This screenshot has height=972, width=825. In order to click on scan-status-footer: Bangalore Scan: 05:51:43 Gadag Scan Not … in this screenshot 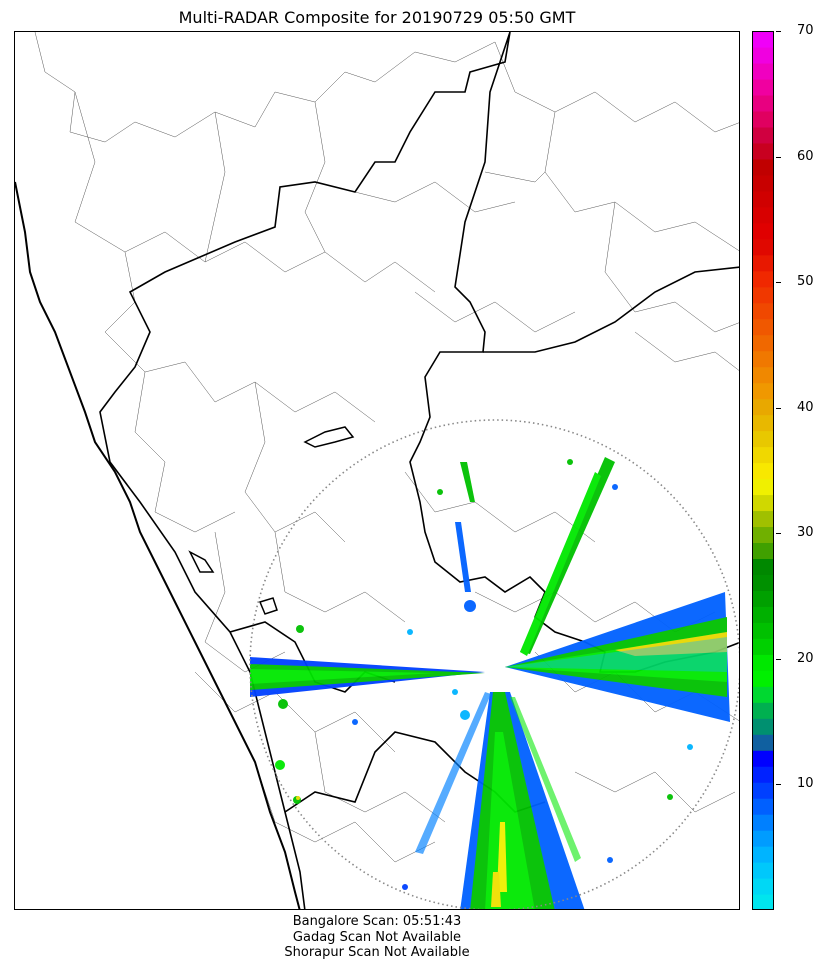, I will do `click(377, 937)`.